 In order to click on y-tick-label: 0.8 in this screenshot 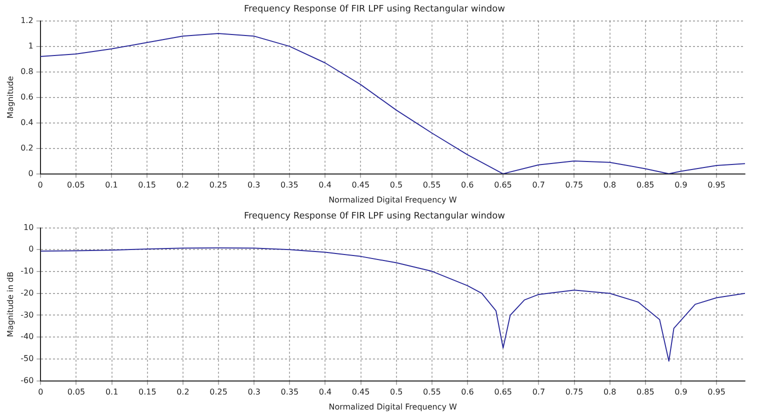, I will do `click(27, 71)`.